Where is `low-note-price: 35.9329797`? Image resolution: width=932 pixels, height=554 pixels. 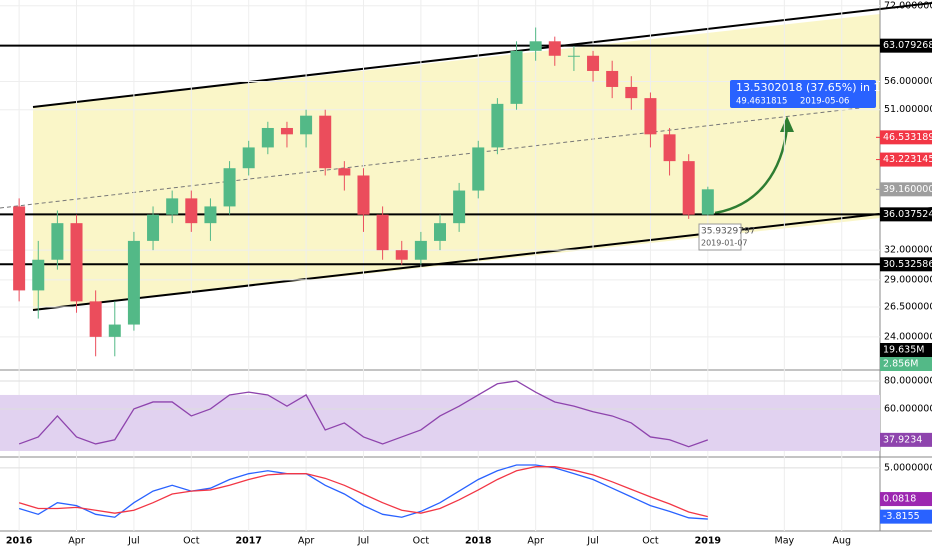 low-note-price: 35.9329797 is located at coordinates (728, 232).